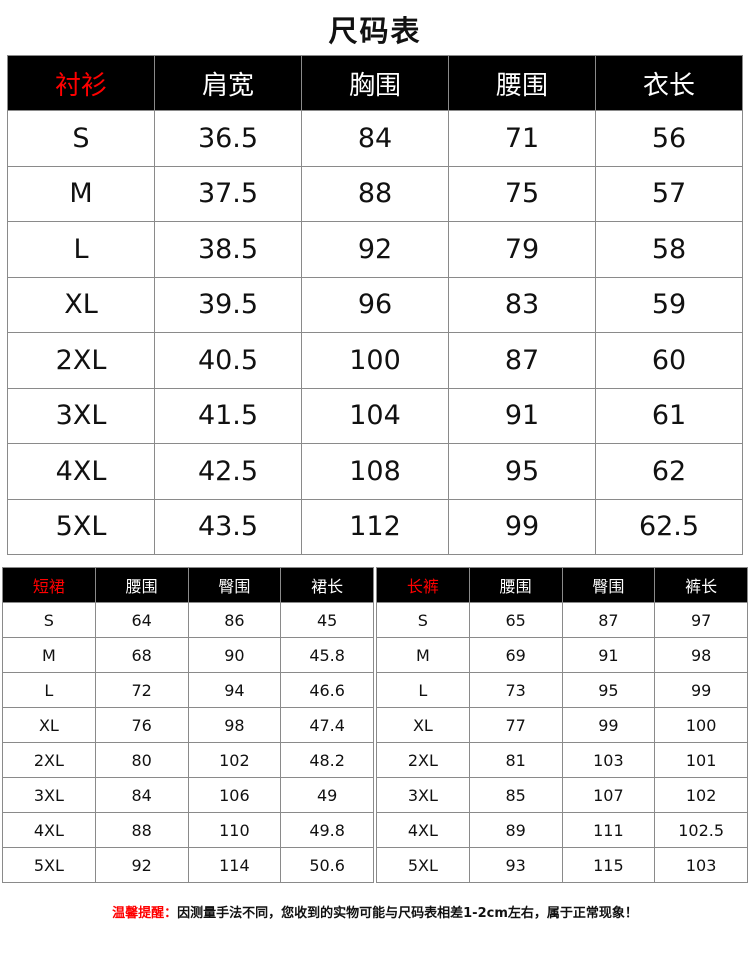  I want to click on reminder-text: 因测量手法不同，您收到的实物可能与尺码表相差1-2cm左右，属于正常现象！, so click(407, 913).